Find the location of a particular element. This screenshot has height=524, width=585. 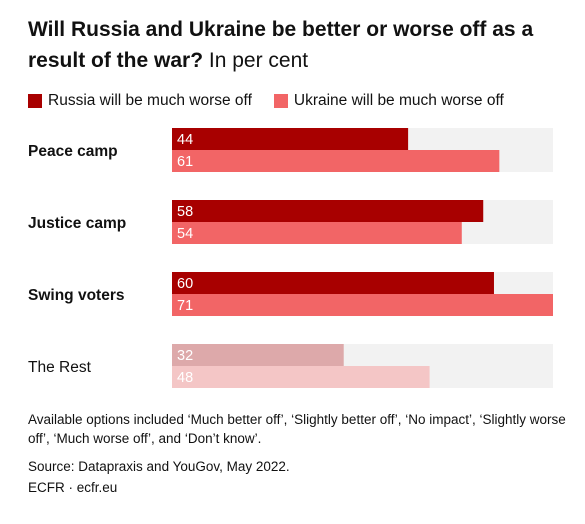

data-label-swing-voters-ukraine: 71 is located at coordinates (185, 306).